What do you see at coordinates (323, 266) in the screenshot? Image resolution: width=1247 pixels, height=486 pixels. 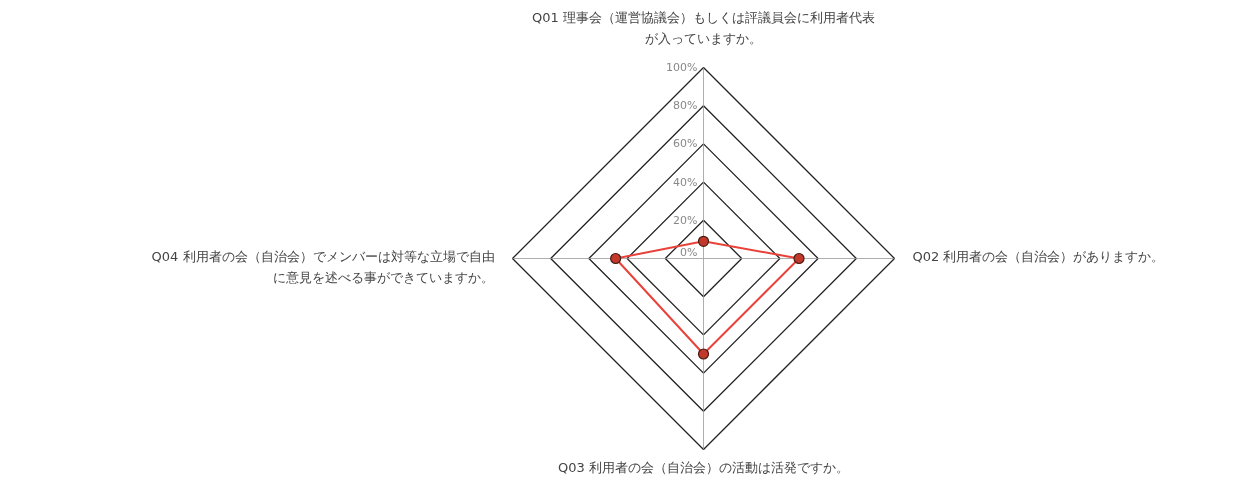 I see `spoke-label: Q04 利用者の会（自治会）でメンバーは対等な立場で自由に意見を述べる事ができていますか。` at bounding box center [323, 266].